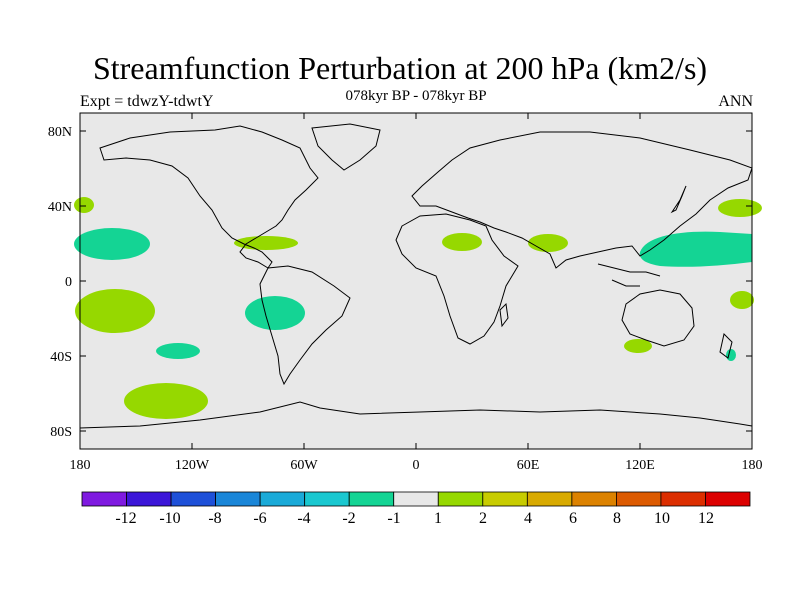 The width and height of the screenshot is (800, 600). I want to click on colorbar-label: 1, so click(438, 518).